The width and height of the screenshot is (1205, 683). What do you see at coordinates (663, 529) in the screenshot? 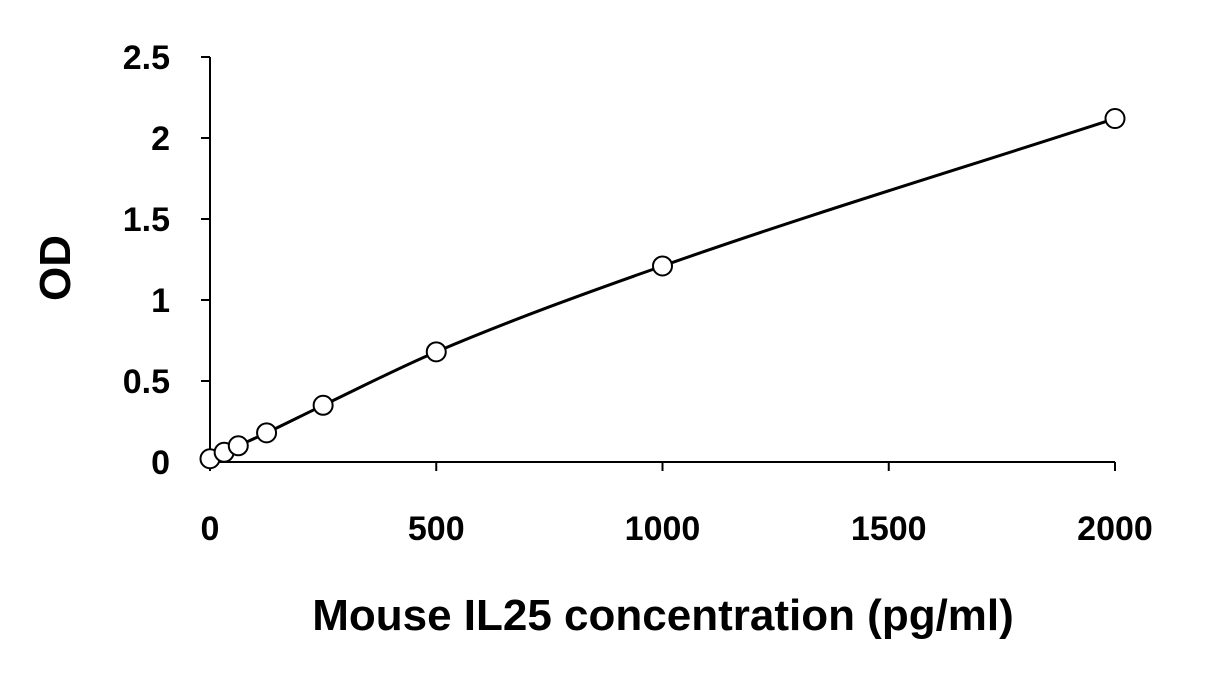
I see `x-tick-label: 1000` at bounding box center [663, 529].